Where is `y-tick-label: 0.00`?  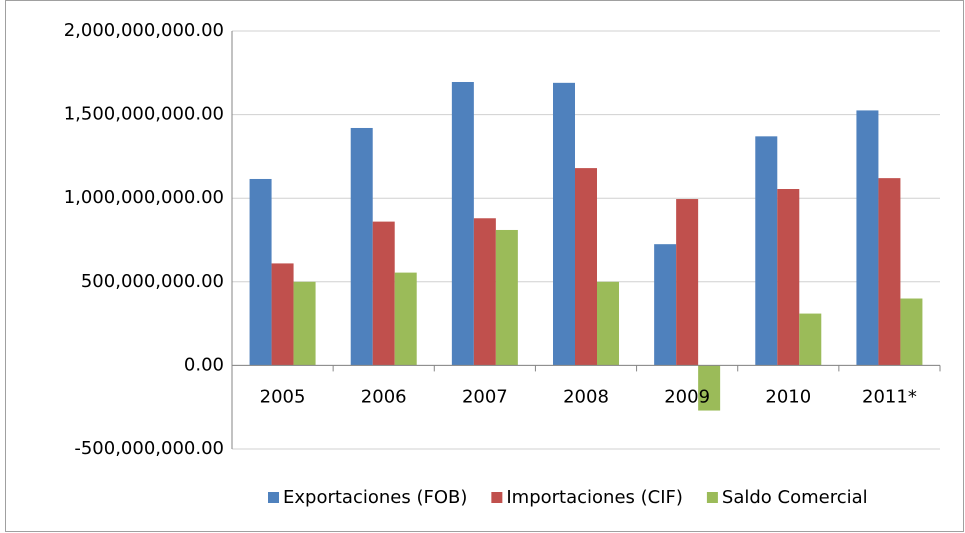 y-tick-label: 0.00 is located at coordinates (204, 364).